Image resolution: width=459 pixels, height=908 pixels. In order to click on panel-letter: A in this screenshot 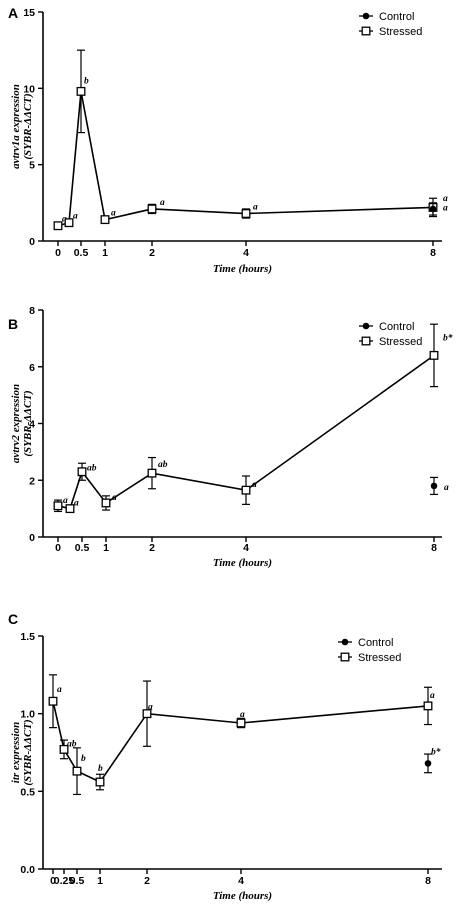, I will do `click(13, 13)`.